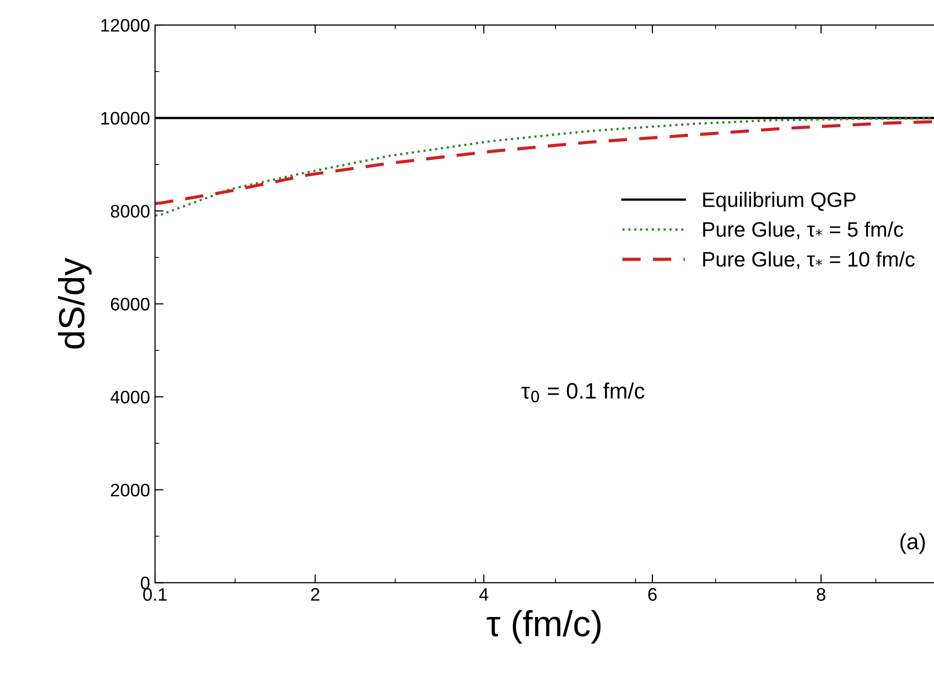  Describe the element at coordinates (912, 543) in the screenshot. I see `annotation: (a)` at that location.